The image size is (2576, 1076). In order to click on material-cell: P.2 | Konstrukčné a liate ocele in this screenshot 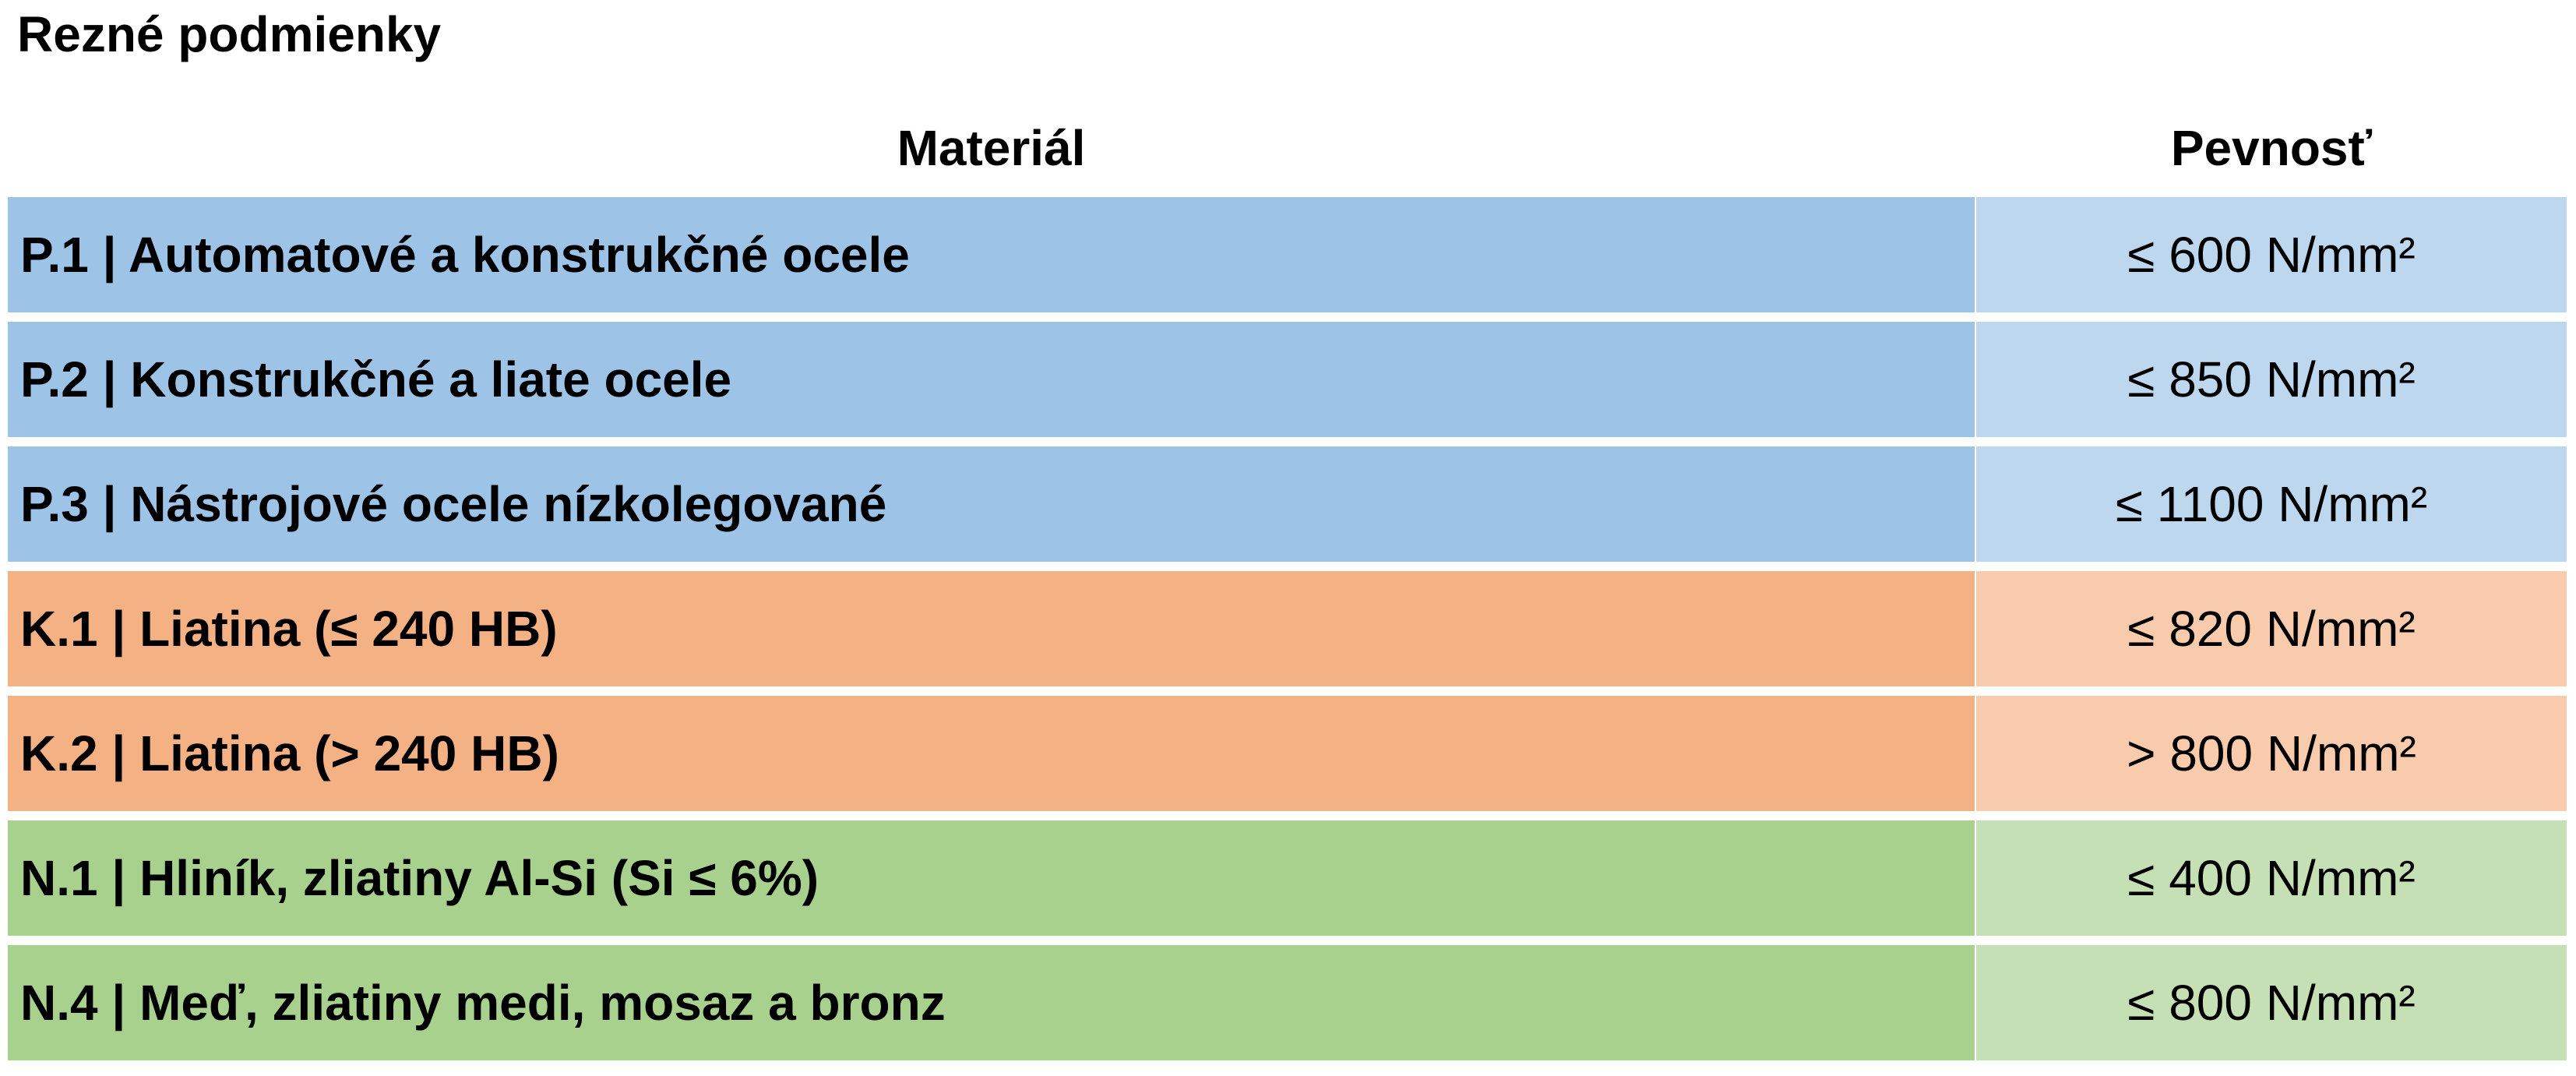, I will do `click(991, 379)`.